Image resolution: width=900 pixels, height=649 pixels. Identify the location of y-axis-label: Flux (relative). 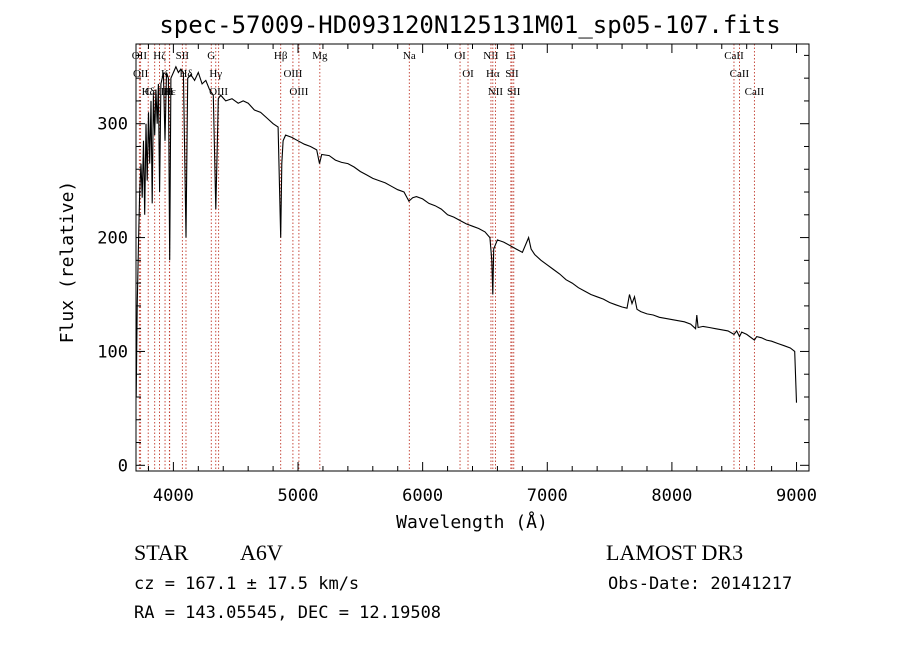
(67, 262).